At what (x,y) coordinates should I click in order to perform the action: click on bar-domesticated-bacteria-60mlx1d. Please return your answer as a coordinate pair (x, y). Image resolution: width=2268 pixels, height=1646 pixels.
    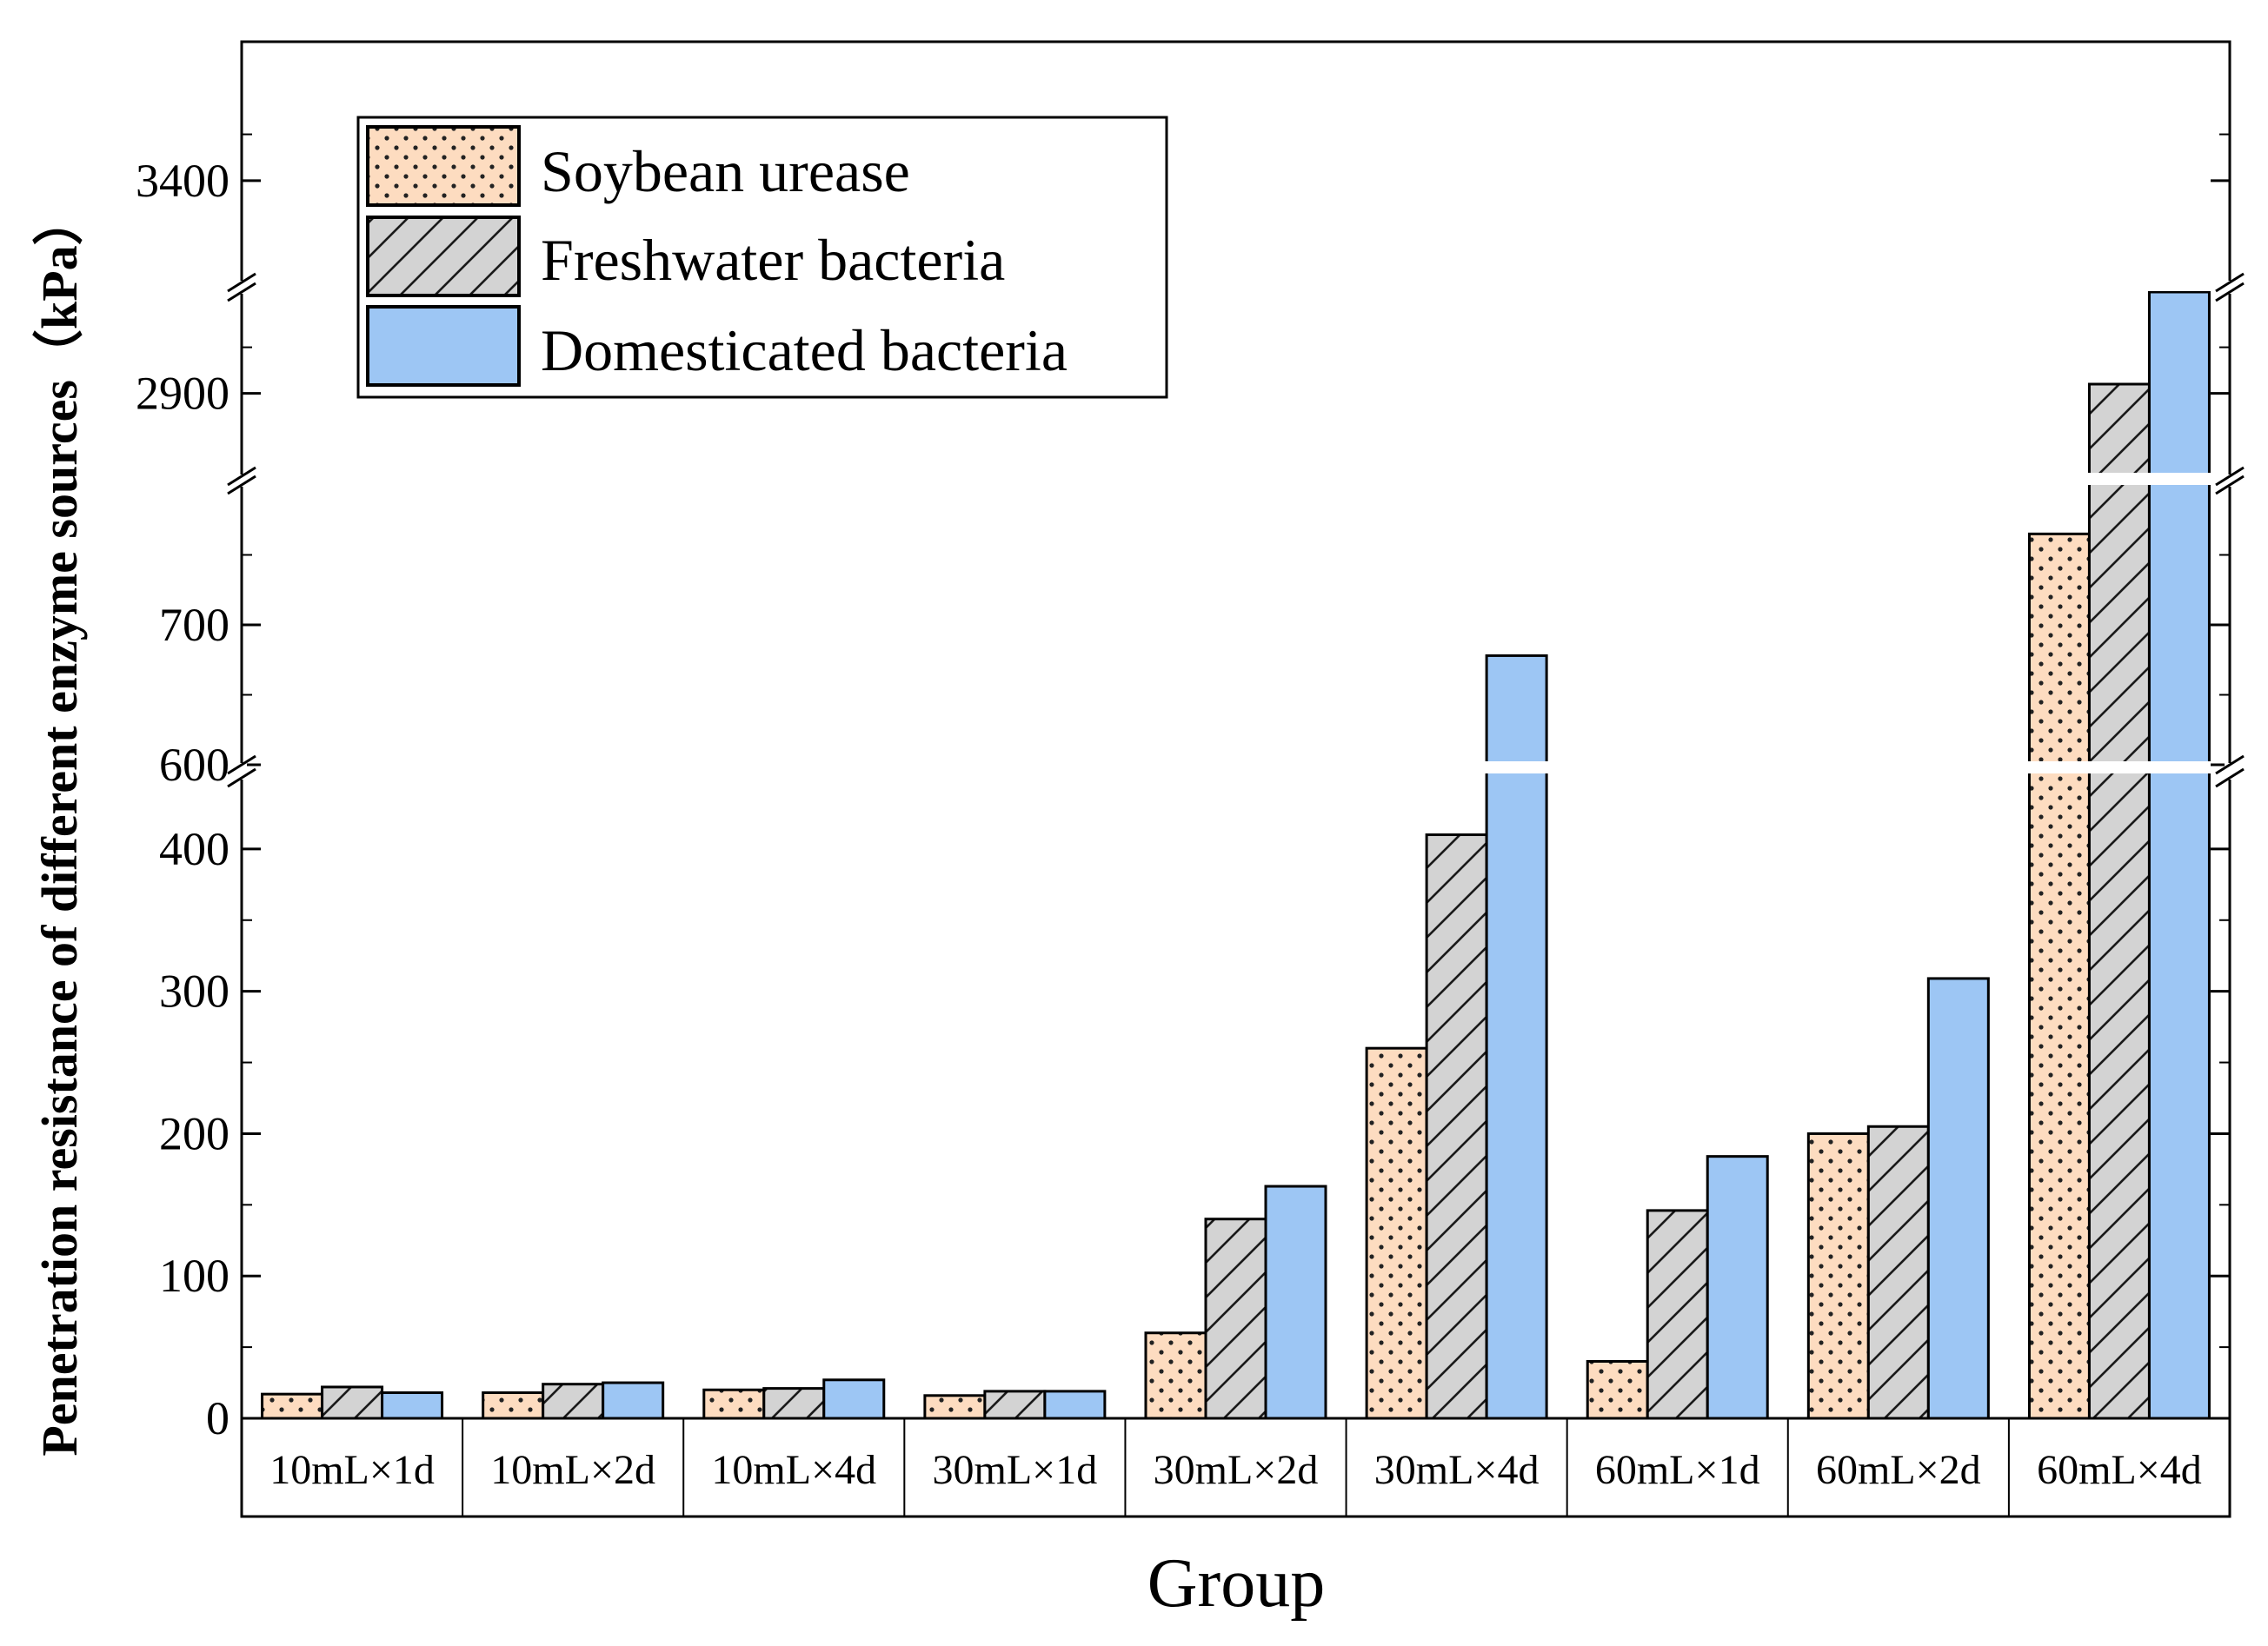
    Looking at the image, I should click on (1737, 1287).